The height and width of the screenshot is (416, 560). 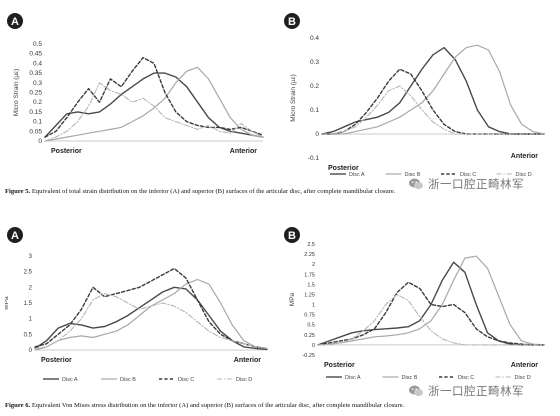 I want to click on y-tick-label: 0.75, so click(x=309, y=316).